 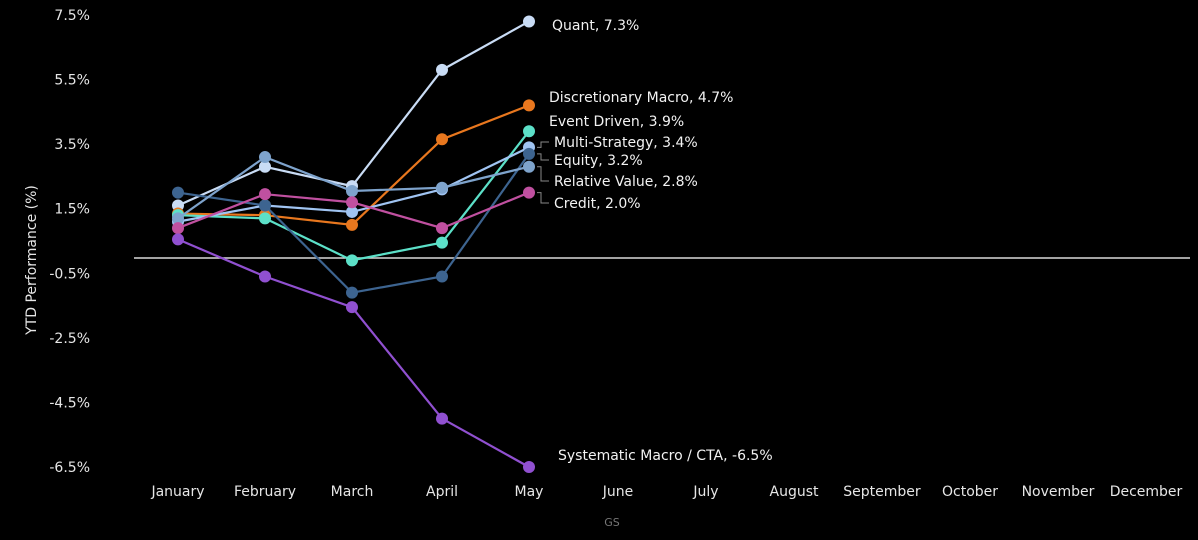 What do you see at coordinates (1058, 492) in the screenshot?
I see `x-tick-label: November` at bounding box center [1058, 492].